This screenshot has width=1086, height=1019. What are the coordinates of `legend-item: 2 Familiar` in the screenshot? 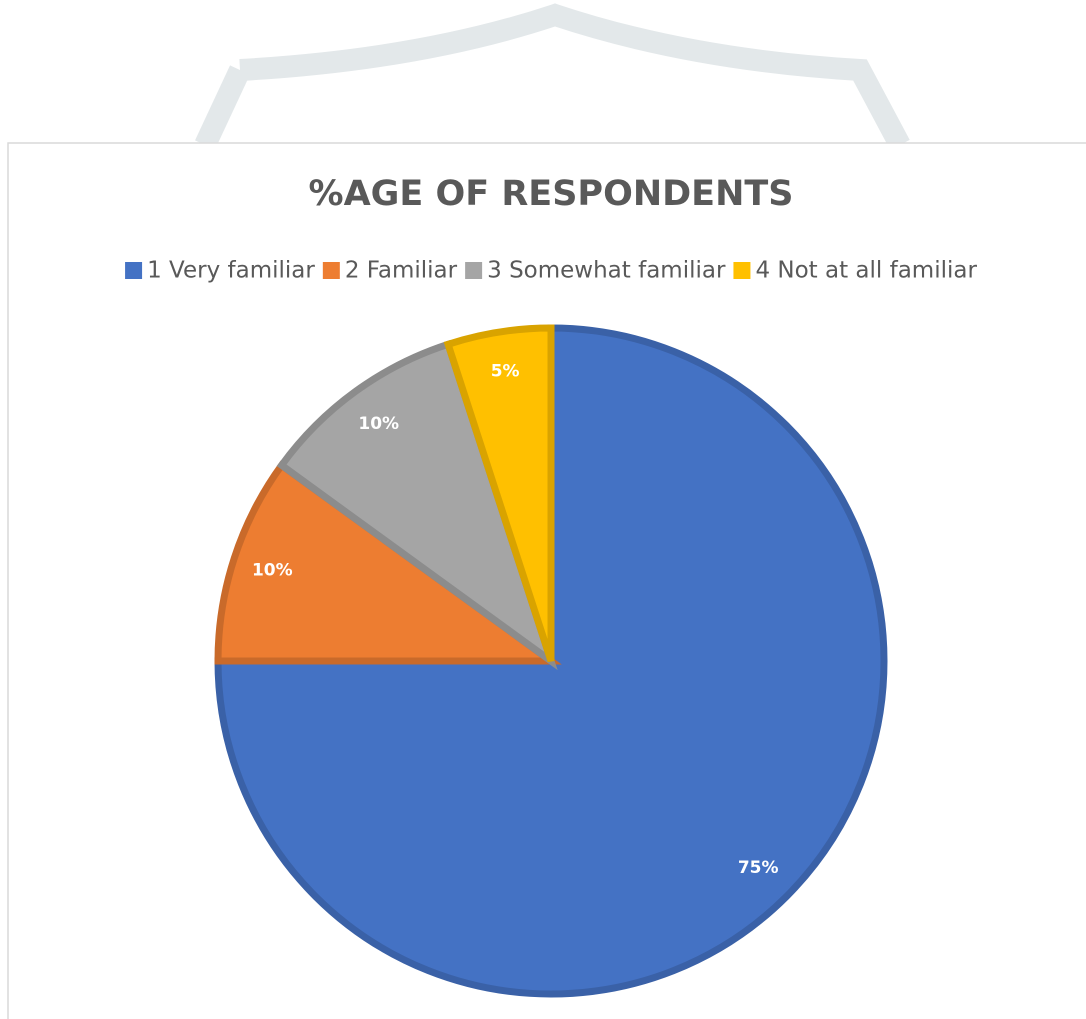 It's located at (390, 271).